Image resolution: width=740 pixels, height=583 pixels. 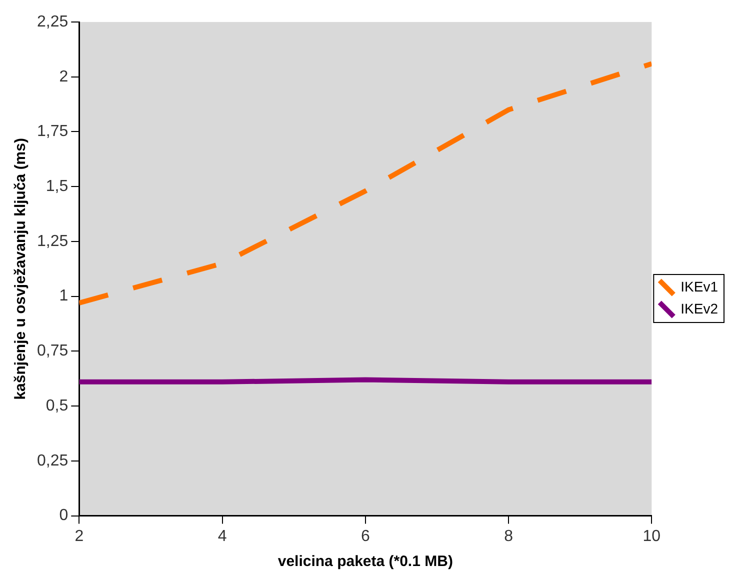 I want to click on x-tick-label: 6, so click(x=365, y=536).